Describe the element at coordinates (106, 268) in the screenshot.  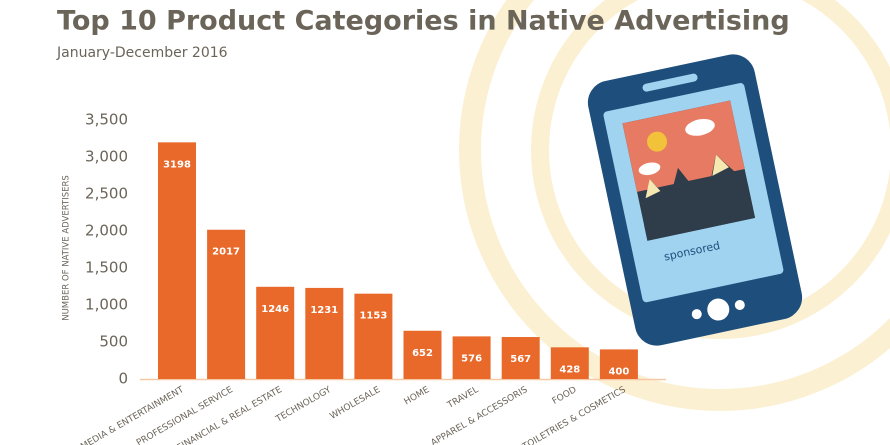
I see `y-tick-label: 1,500` at that location.